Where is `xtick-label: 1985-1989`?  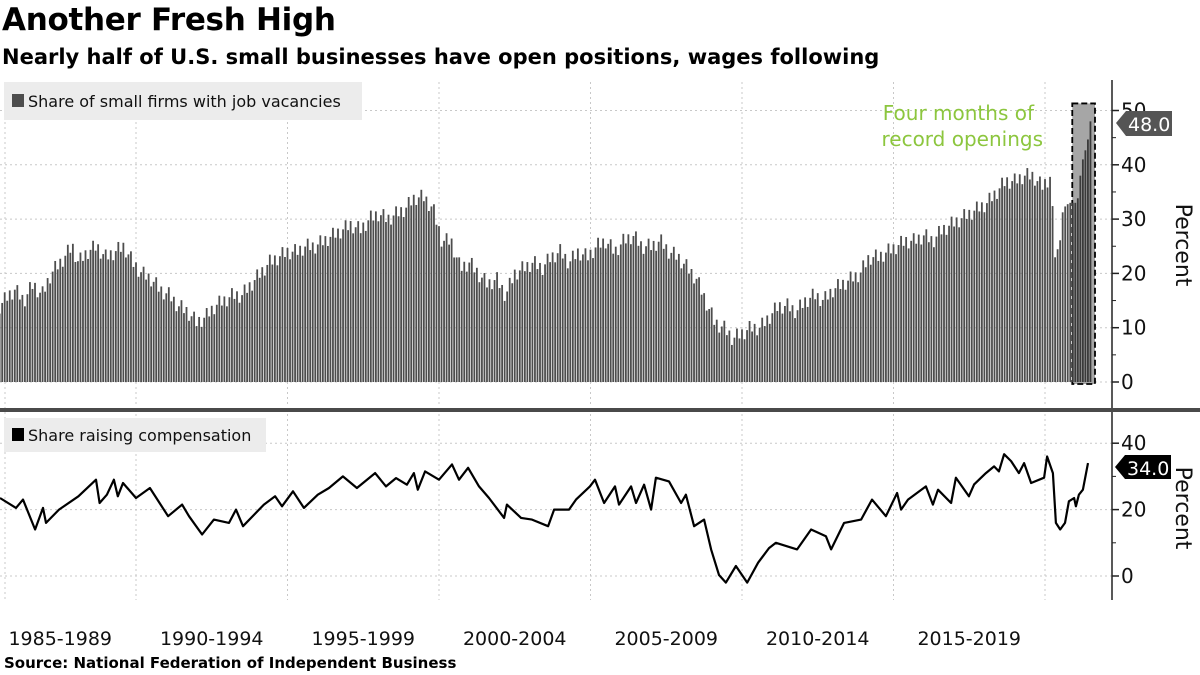
xtick-label: 1985-1989 is located at coordinates (60, 639).